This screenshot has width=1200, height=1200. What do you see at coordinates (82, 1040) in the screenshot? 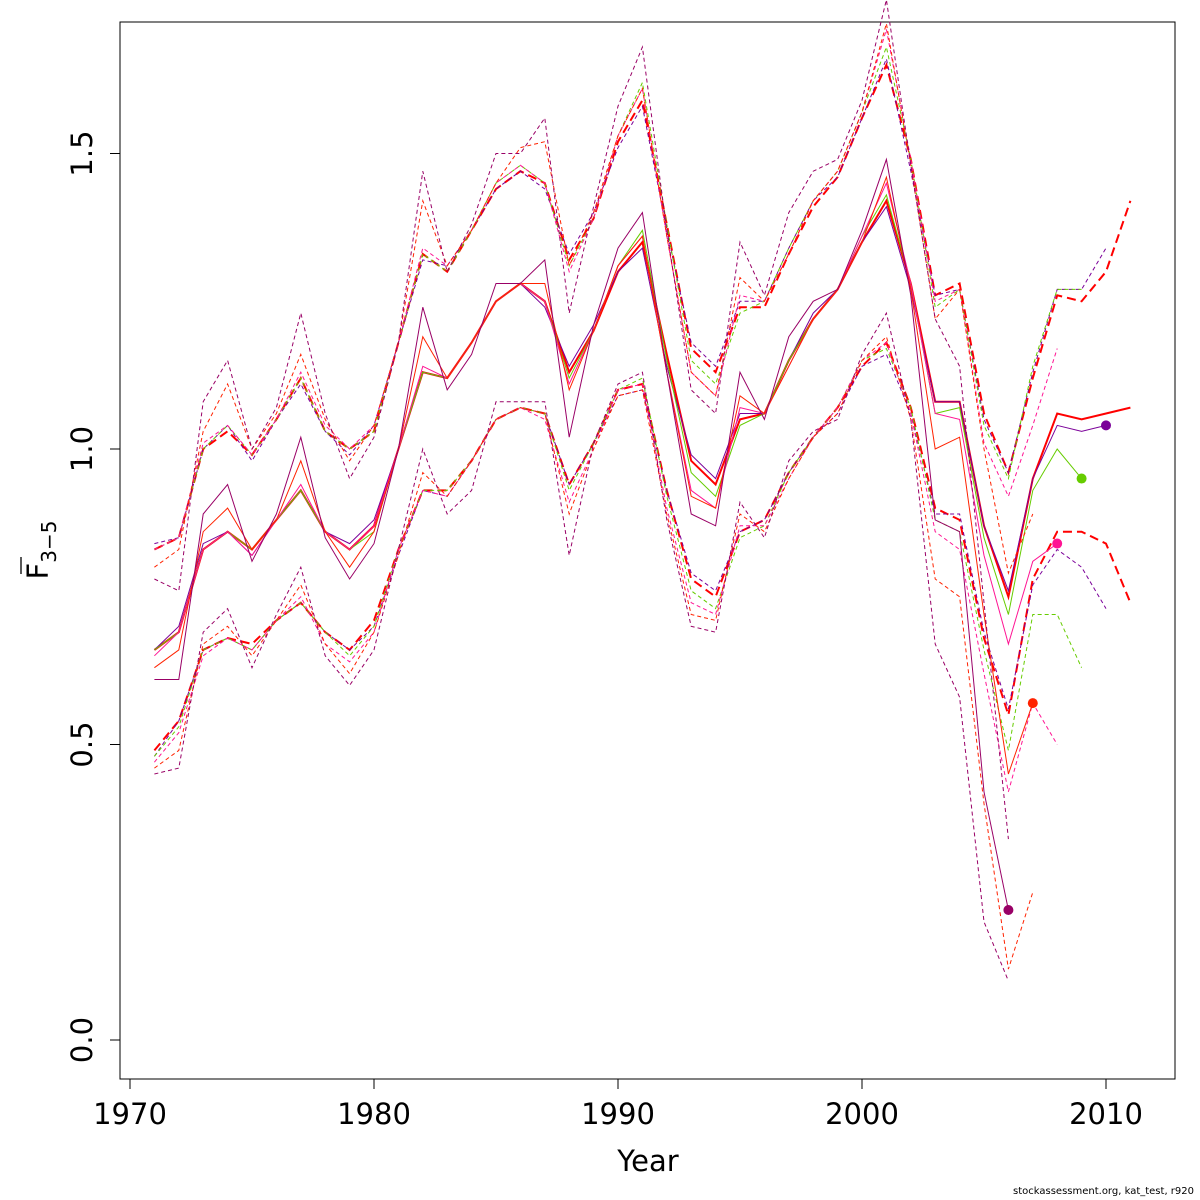
I see `y-tick-label-0: 0.0` at bounding box center [82, 1040].